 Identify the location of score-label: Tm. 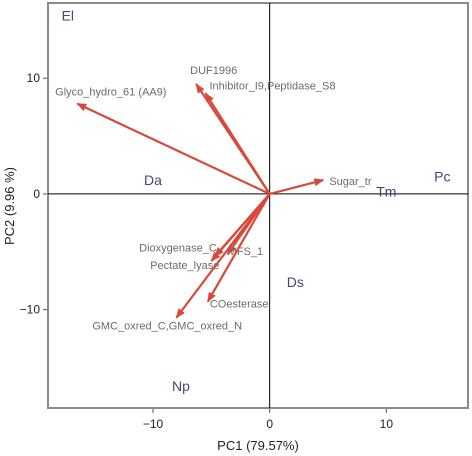
(386, 192).